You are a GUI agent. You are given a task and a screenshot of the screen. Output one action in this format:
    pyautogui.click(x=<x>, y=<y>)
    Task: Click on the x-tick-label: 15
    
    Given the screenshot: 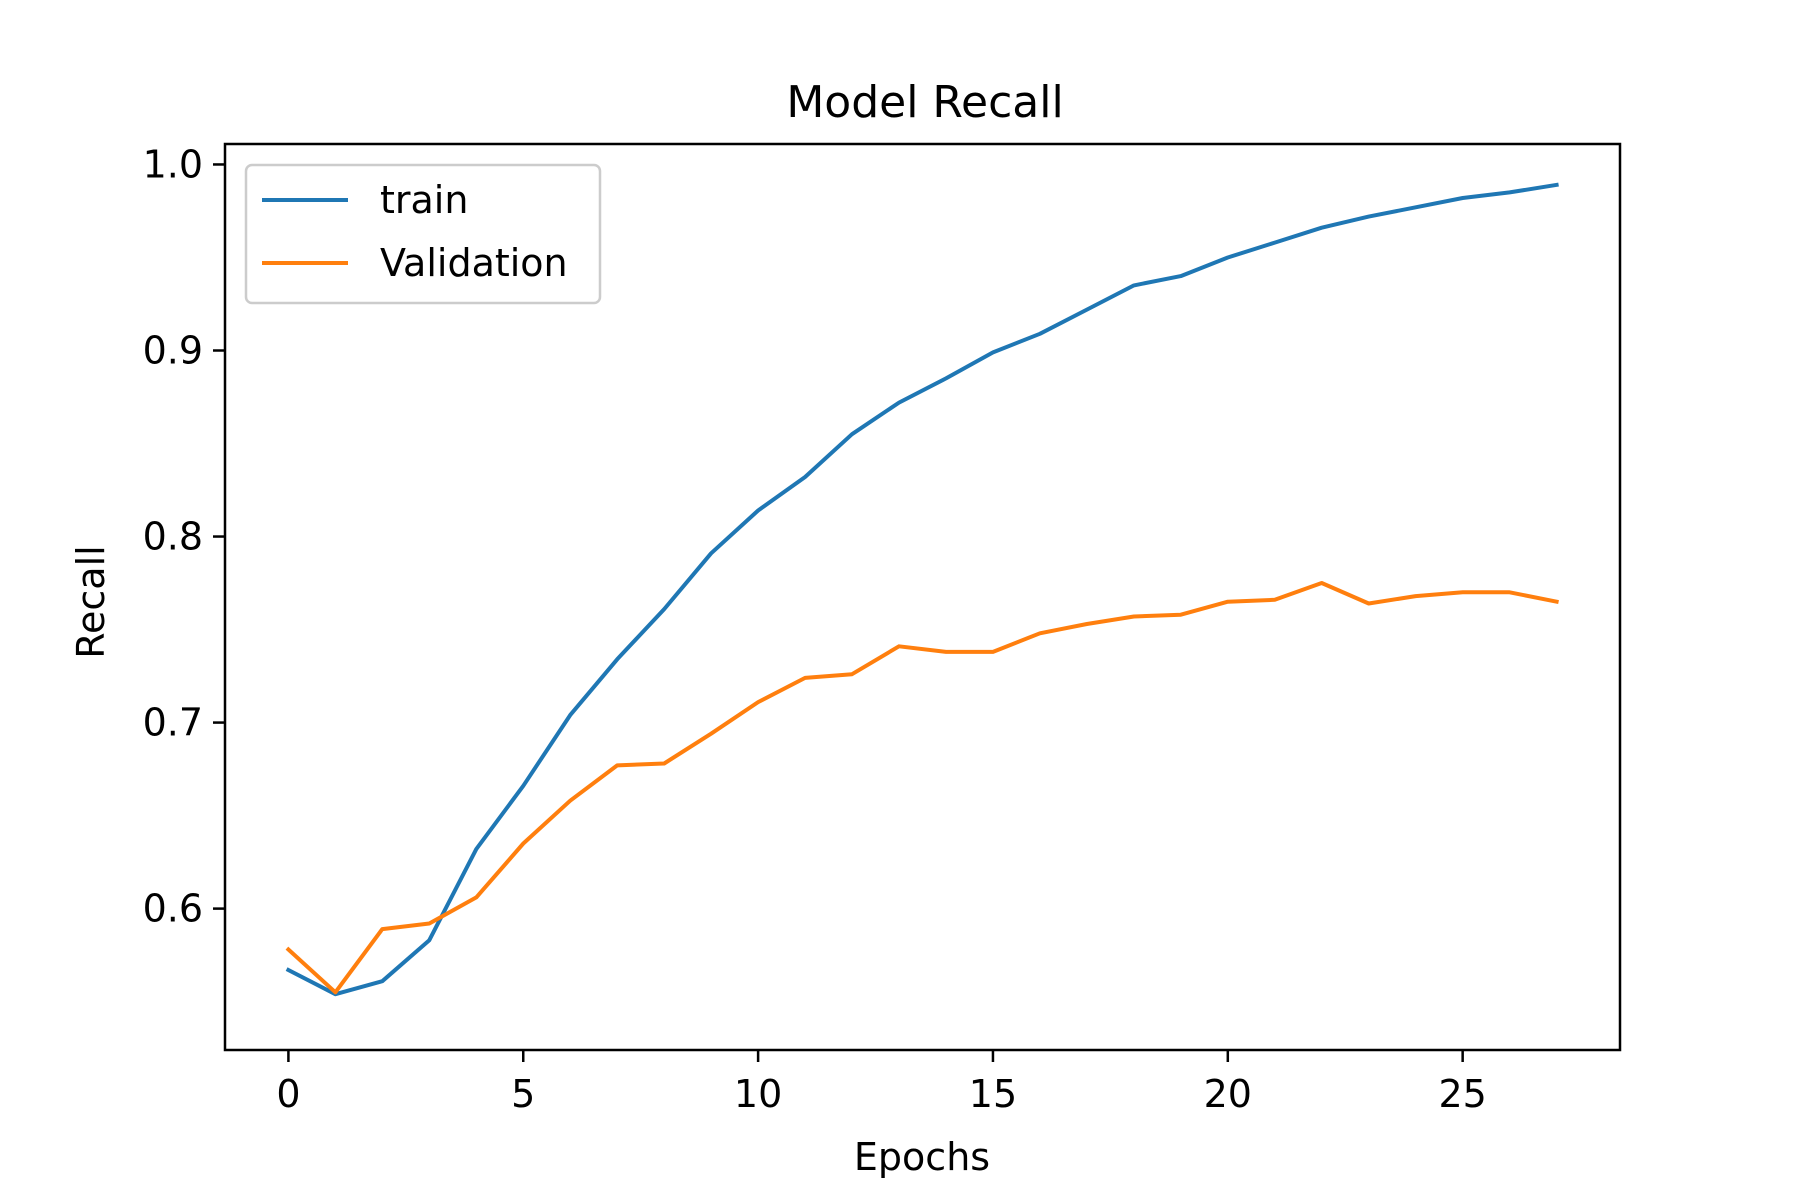 What is the action you would take?
    pyautogui.click(x=993, y=1094)
    